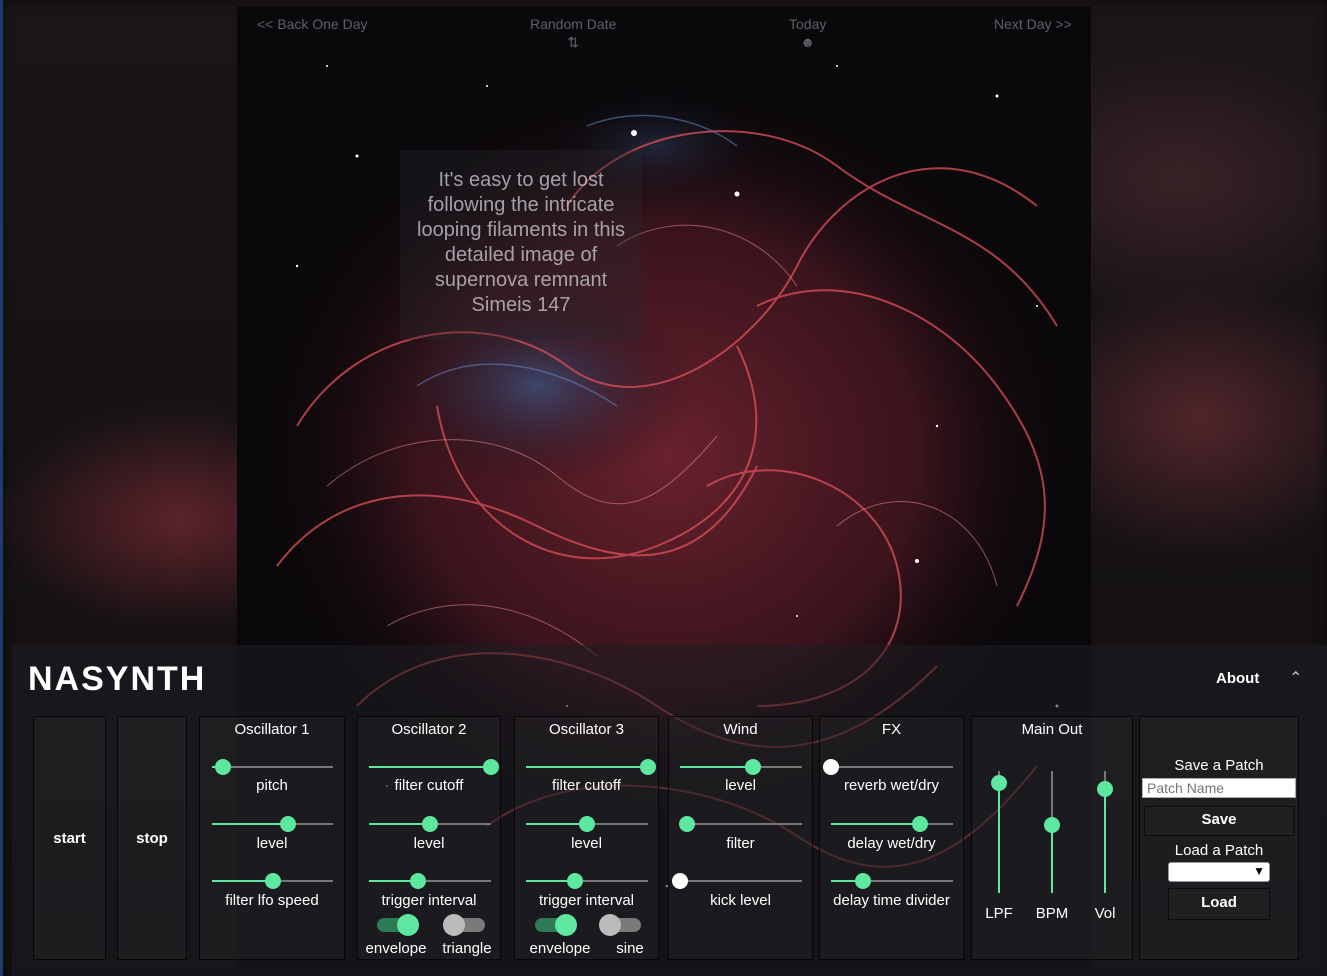  I want to click on wind-kick-level-slider, so click(737, 881).